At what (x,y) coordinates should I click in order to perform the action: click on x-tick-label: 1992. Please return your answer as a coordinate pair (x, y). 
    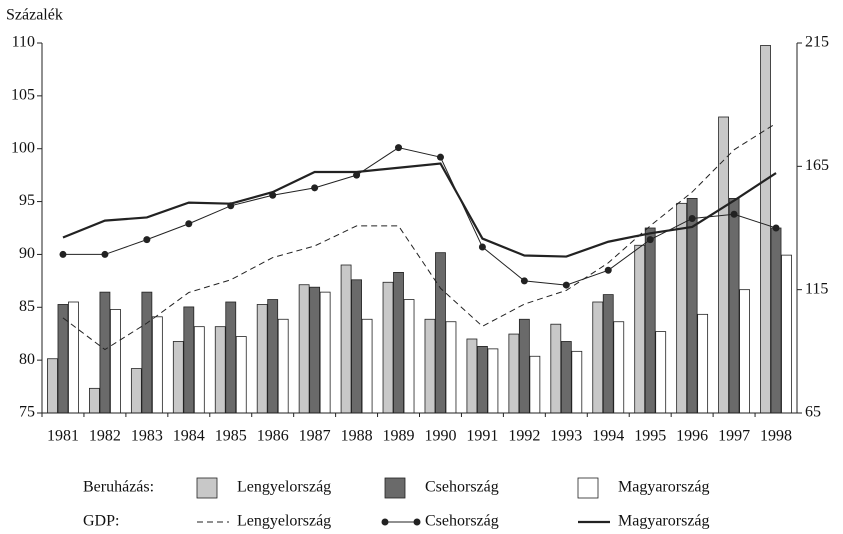
    Looking at the image, I should click on (524, 436).